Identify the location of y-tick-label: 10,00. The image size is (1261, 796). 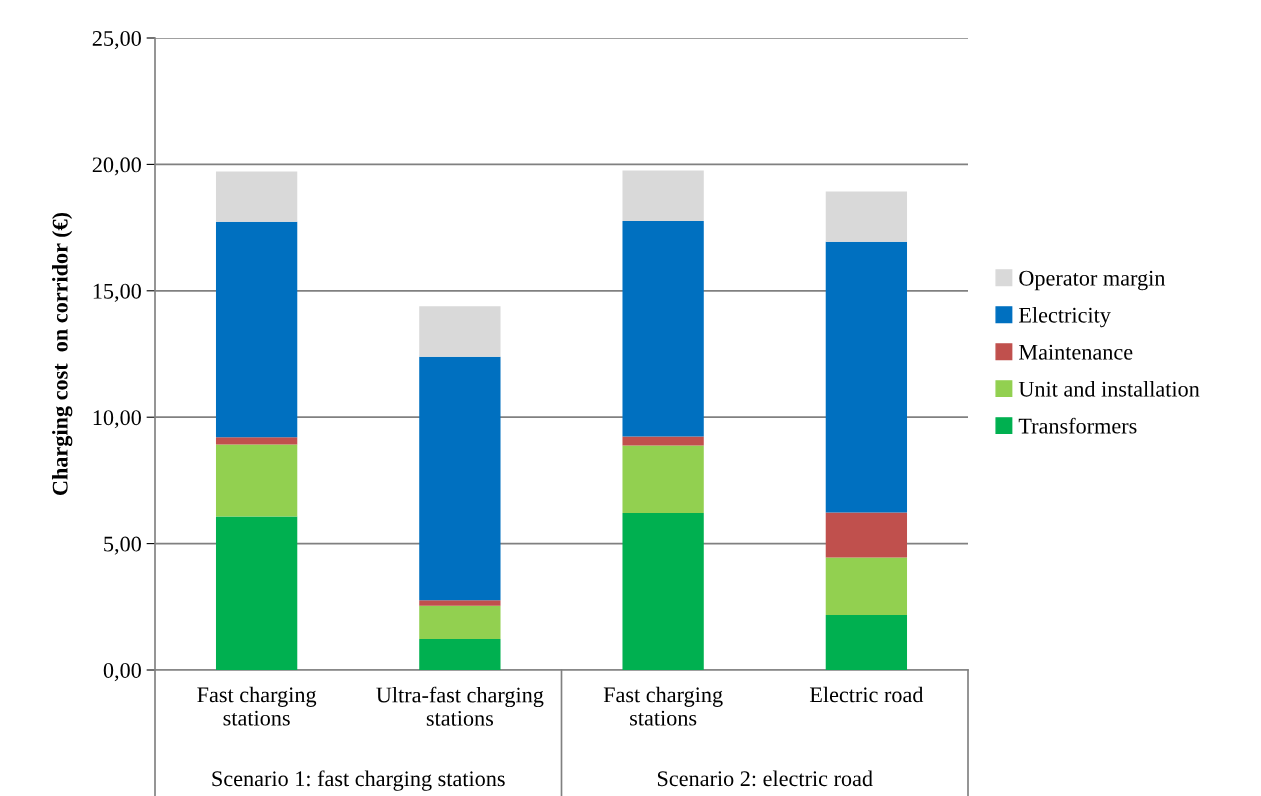
(117, 419).